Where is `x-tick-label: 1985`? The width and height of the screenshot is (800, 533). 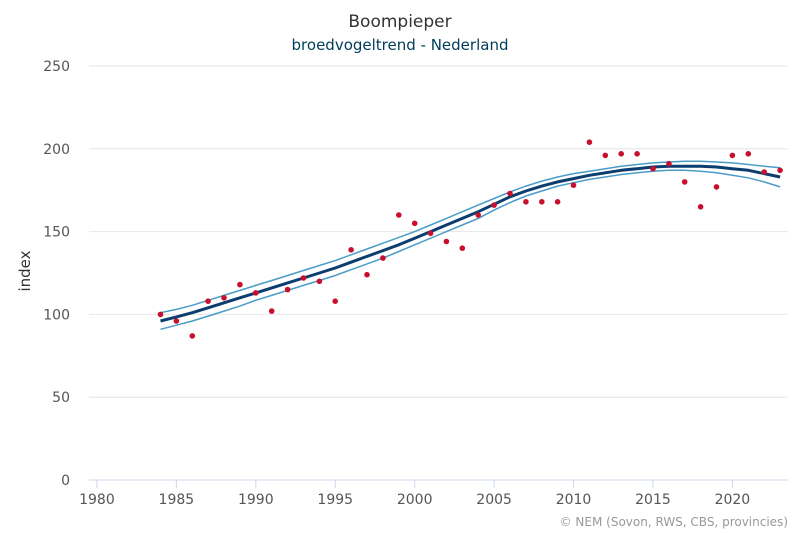 x-tick-label: 1985 is located at coordinates (177, 500).